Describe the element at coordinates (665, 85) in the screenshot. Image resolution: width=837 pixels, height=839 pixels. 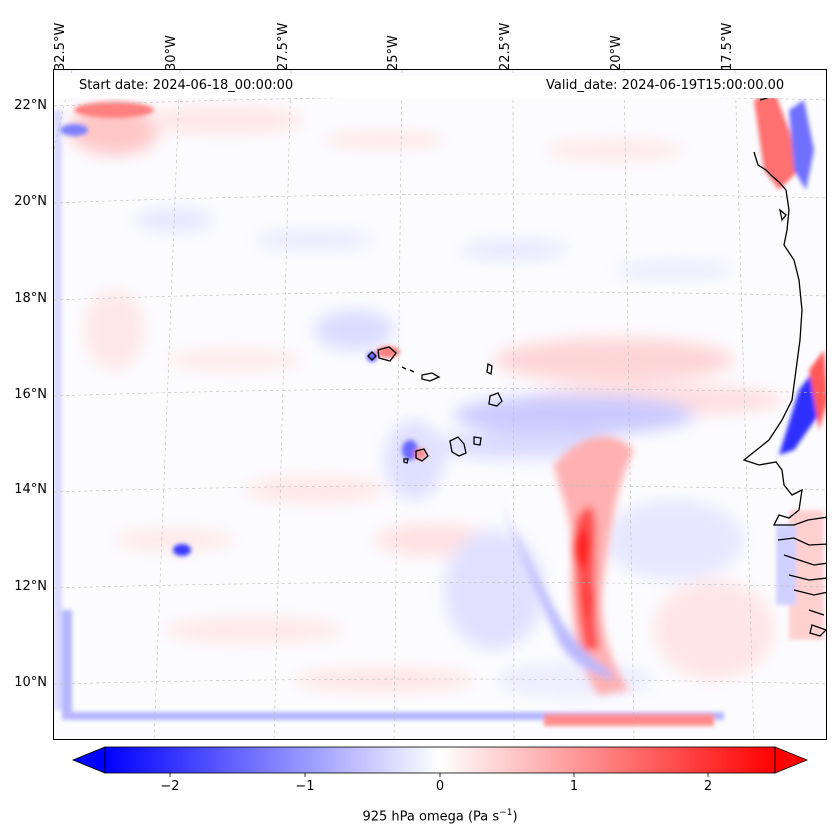
I see `valid-date-text: Valid_date: 2024-06-19T15:00:00.00` at that location.